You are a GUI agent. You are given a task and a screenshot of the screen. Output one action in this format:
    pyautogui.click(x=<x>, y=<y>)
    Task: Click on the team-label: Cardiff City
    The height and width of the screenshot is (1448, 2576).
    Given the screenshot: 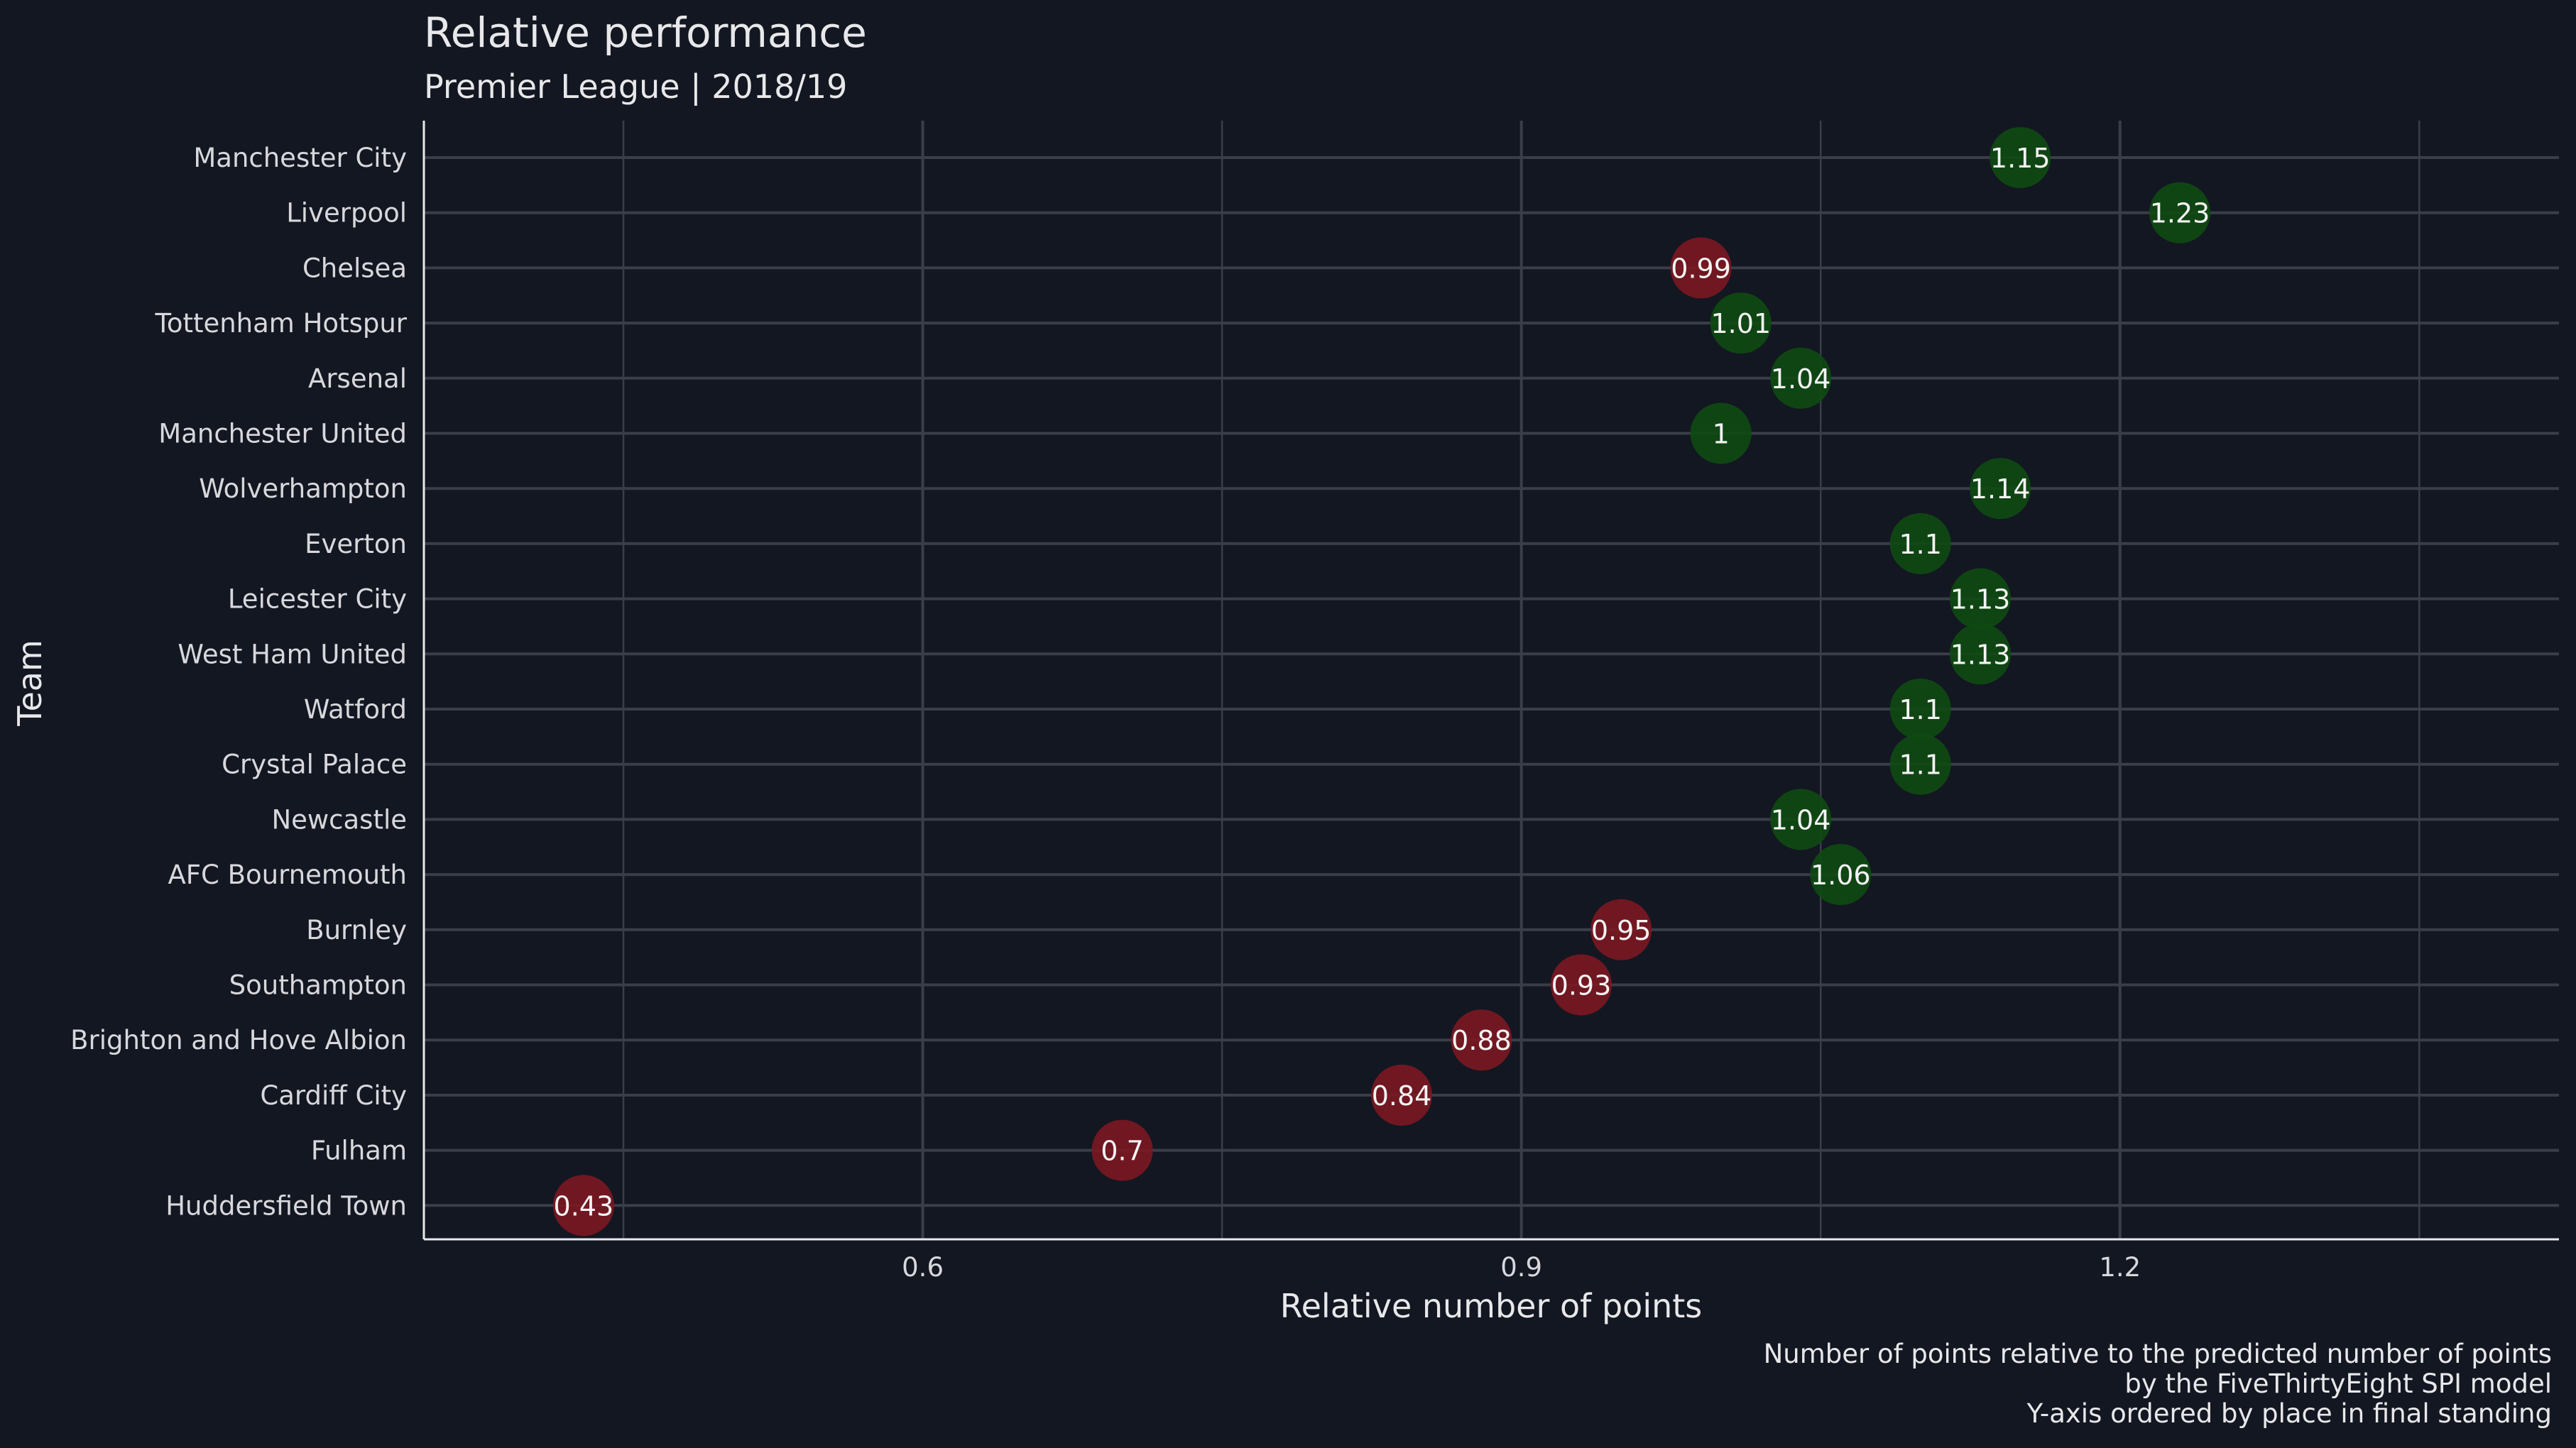 What is the action you would take?
    pyautogui.click(x=333, y=1095)
    